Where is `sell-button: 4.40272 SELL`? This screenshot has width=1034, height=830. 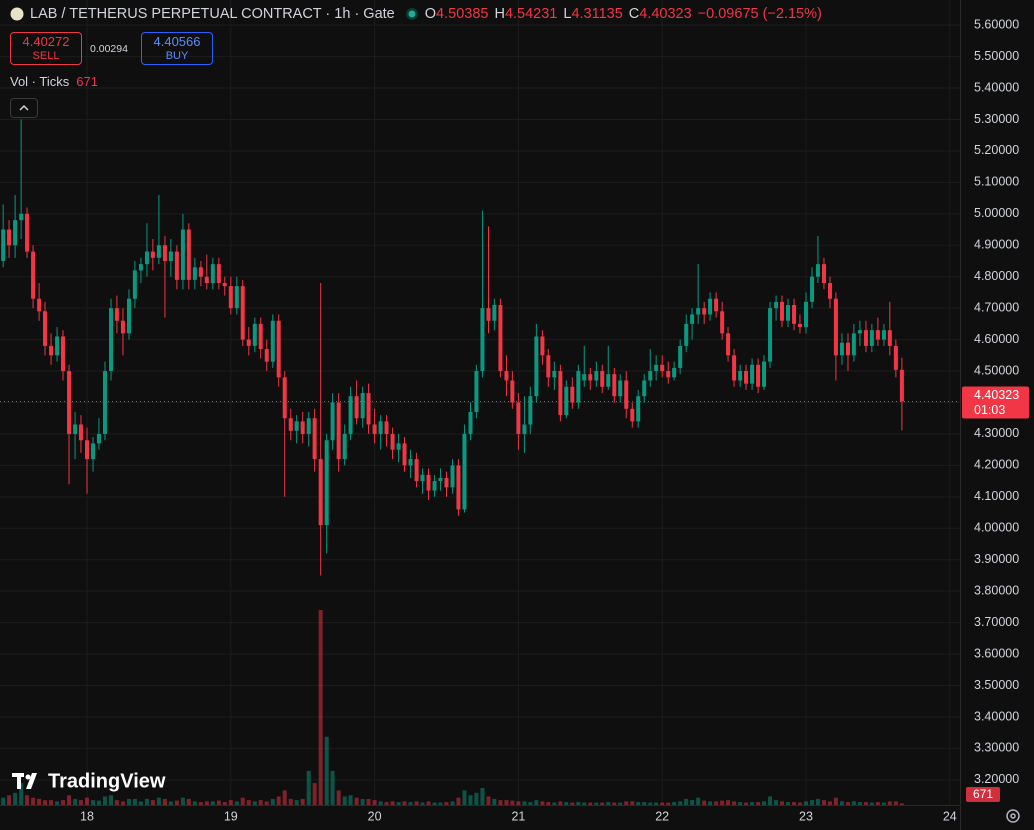
sell-button: 4.40272 SELL is located at coordinates (46, 48).